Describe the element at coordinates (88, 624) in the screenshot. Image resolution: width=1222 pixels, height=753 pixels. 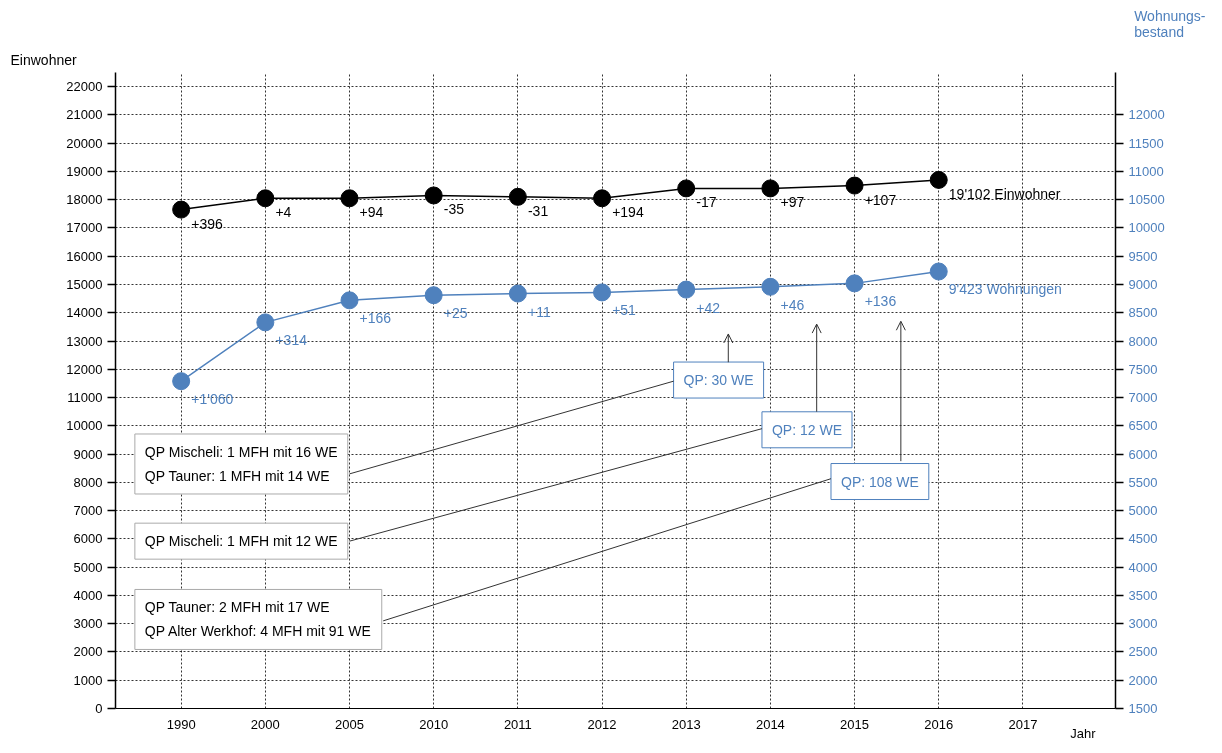
I see `y-tick-label: 3000` at that location.